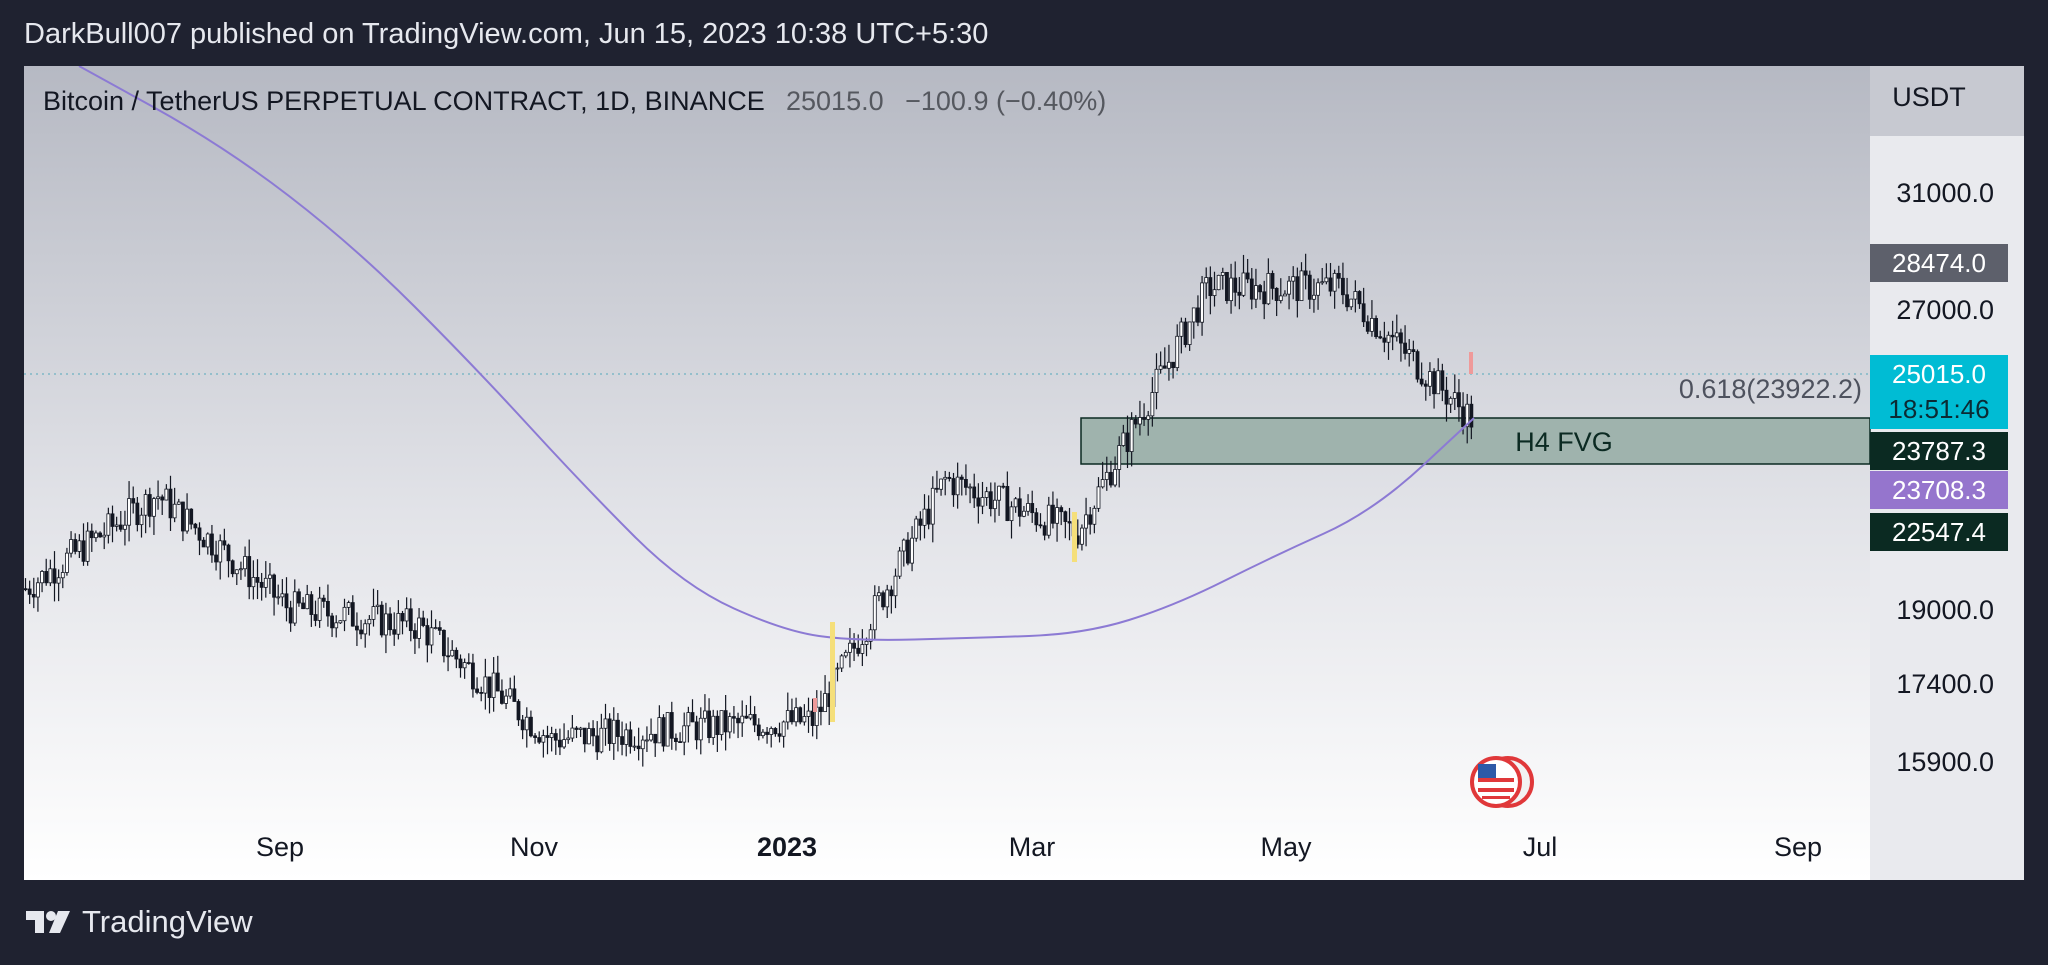  Describe the element at coordinates (1945, 762) in the screenshot. I see `y-tick-label: 15900.0` at that location.